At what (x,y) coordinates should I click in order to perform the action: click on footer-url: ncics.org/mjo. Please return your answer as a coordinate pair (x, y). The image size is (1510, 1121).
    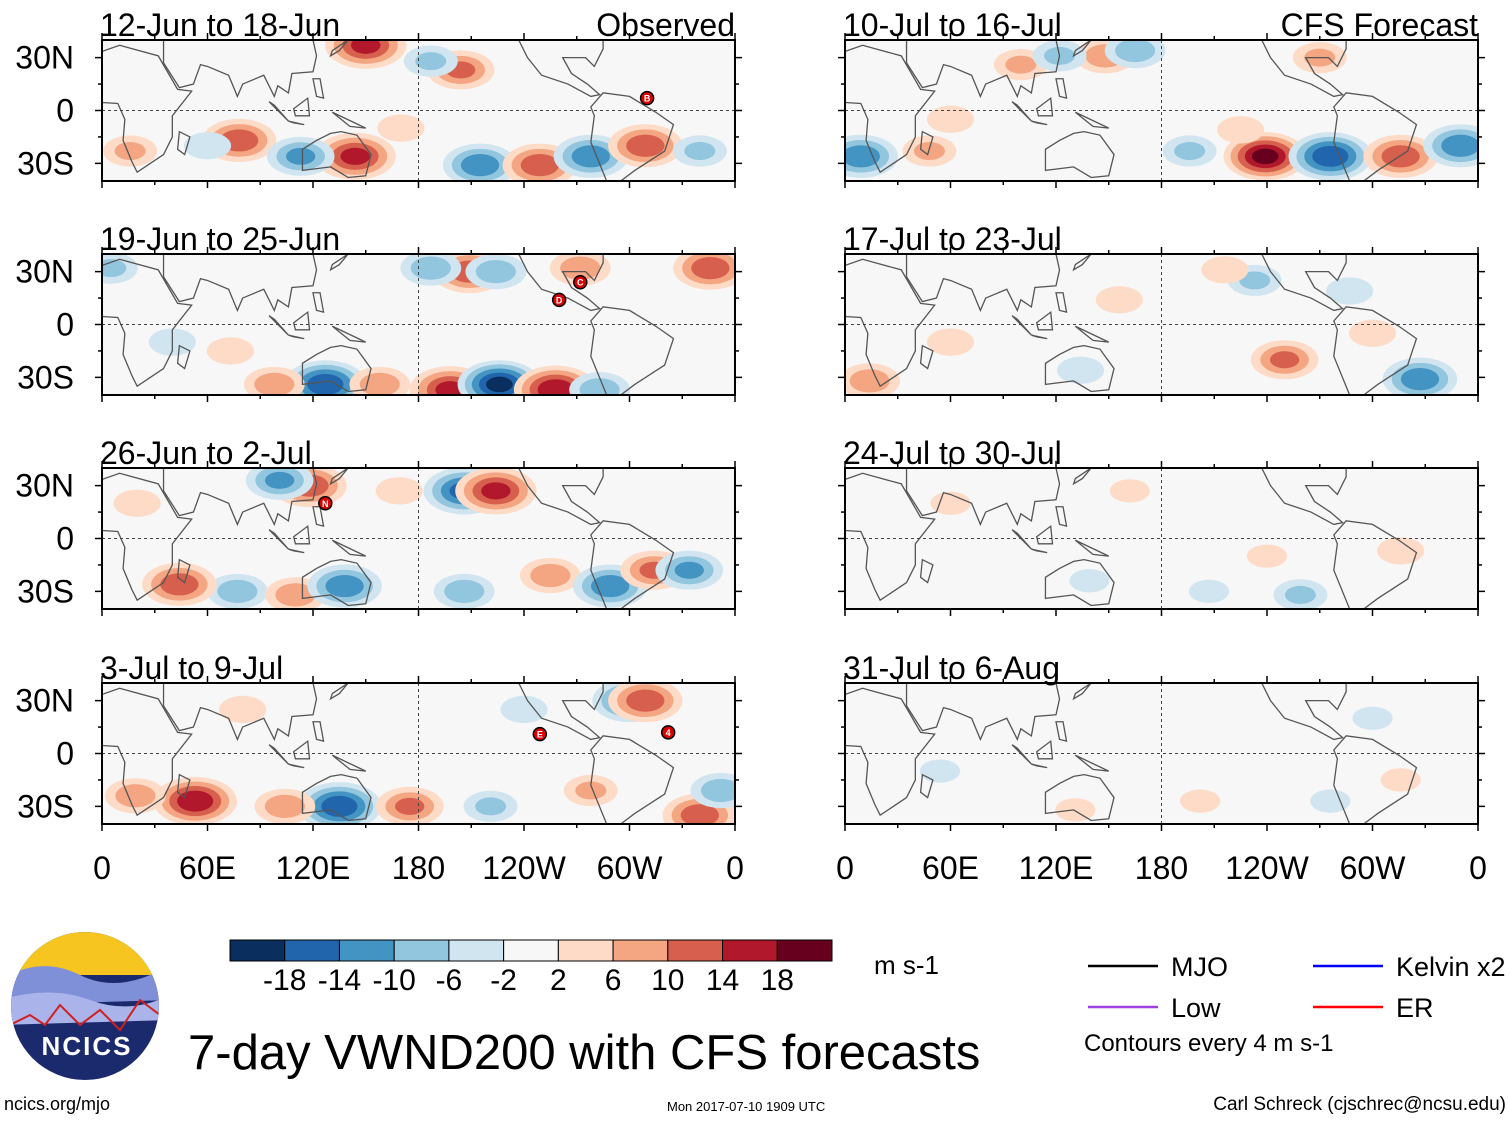
    Looking at the image, I should click on (57, 1104).